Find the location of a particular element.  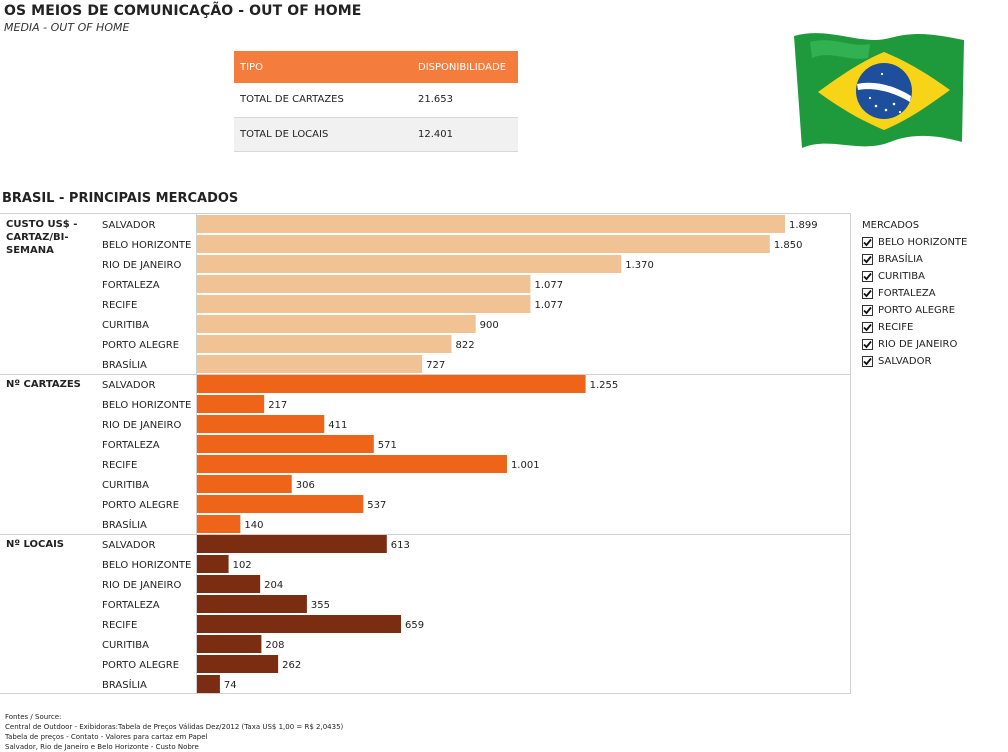

section-title: BRASIL - PRINCIPAIS MERCADOS is located at coordinates (120, 198).